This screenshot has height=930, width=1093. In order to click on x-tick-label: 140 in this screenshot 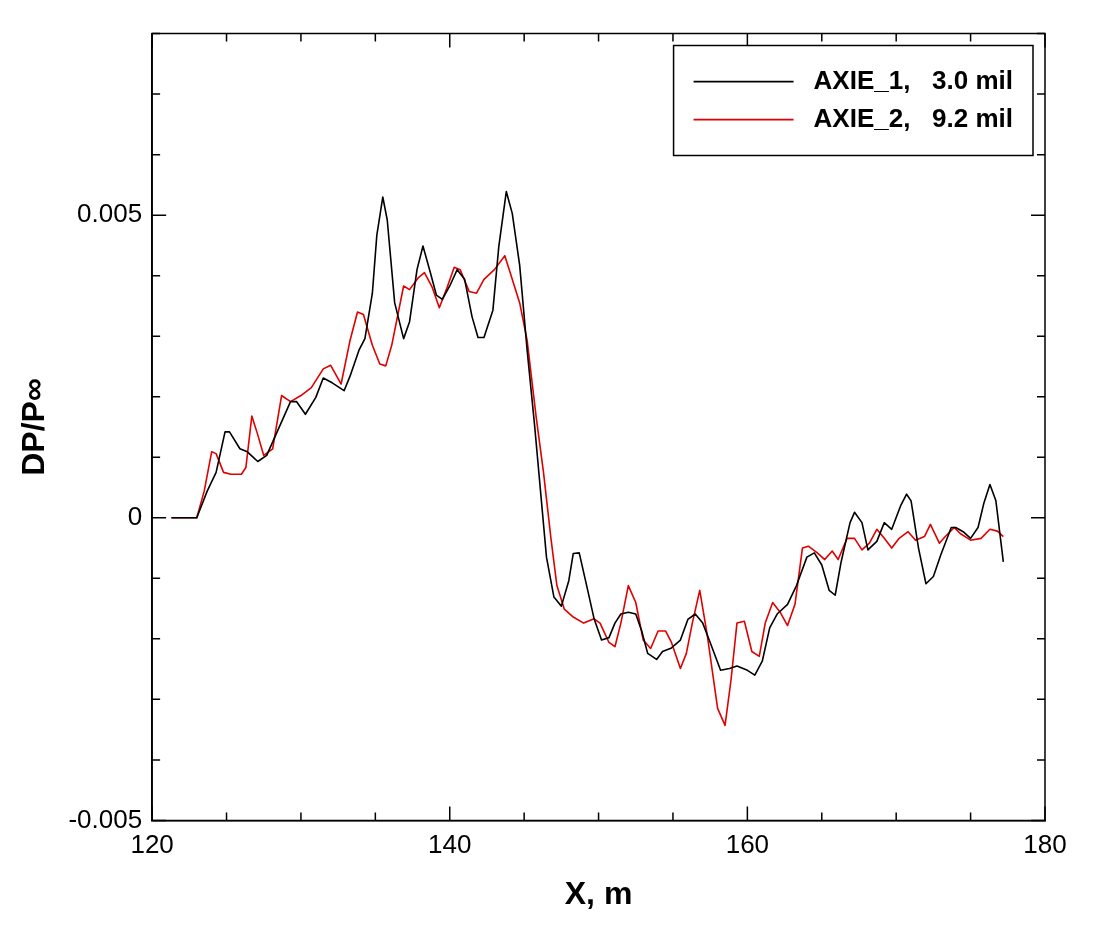, I will do `click(450, 844)`.